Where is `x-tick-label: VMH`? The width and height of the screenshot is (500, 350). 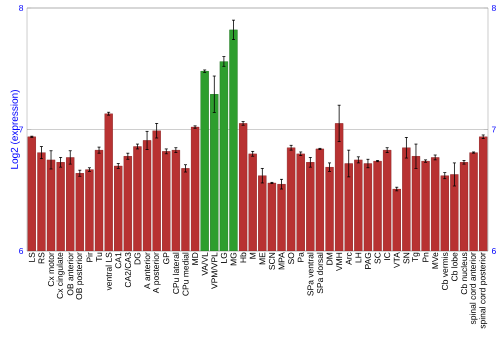 x-tick-label: VMH is located at coordinates (339, 262).